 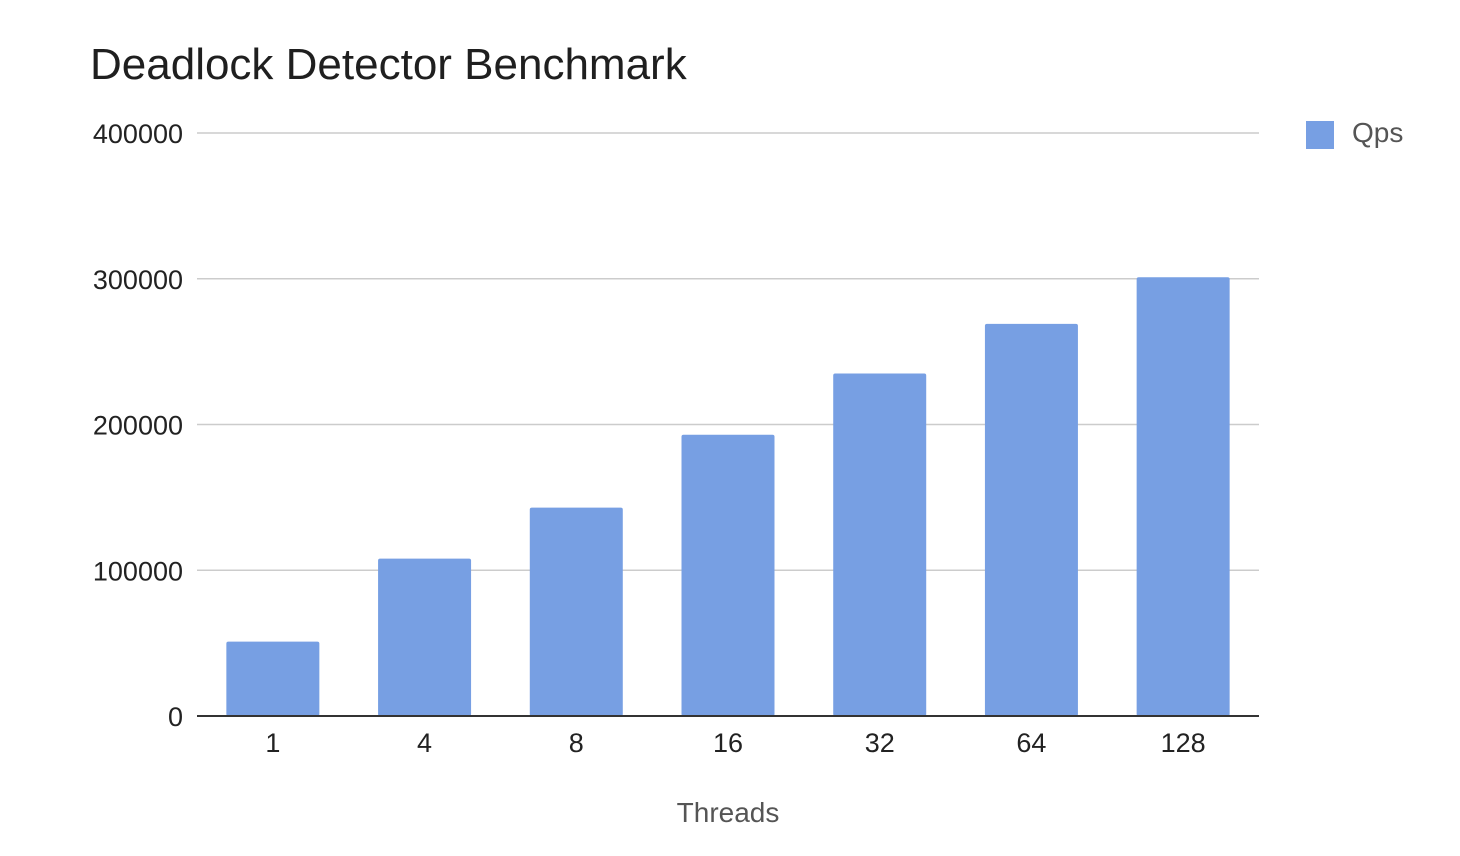 I want to click on x-axis-title: Threads, so click(x=728, y=812).